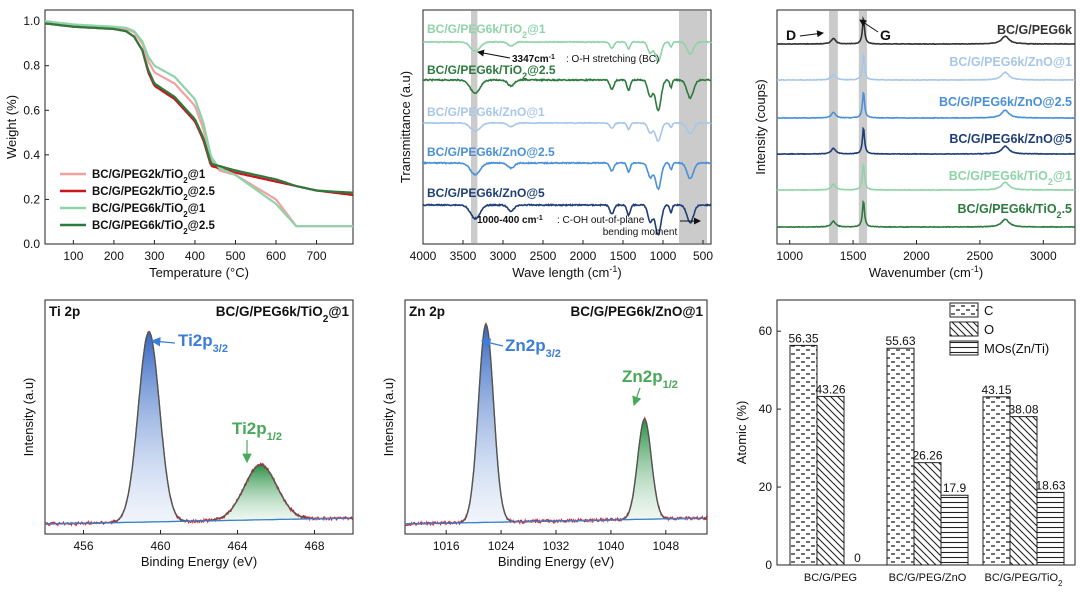 Image resolution: width=1080 pixels, height=592 pixels. What do you see at coordinates (663, 256) in the screenshot?
I see `ftir-x-tick-label: 1000` at bounding box center [663, 256].